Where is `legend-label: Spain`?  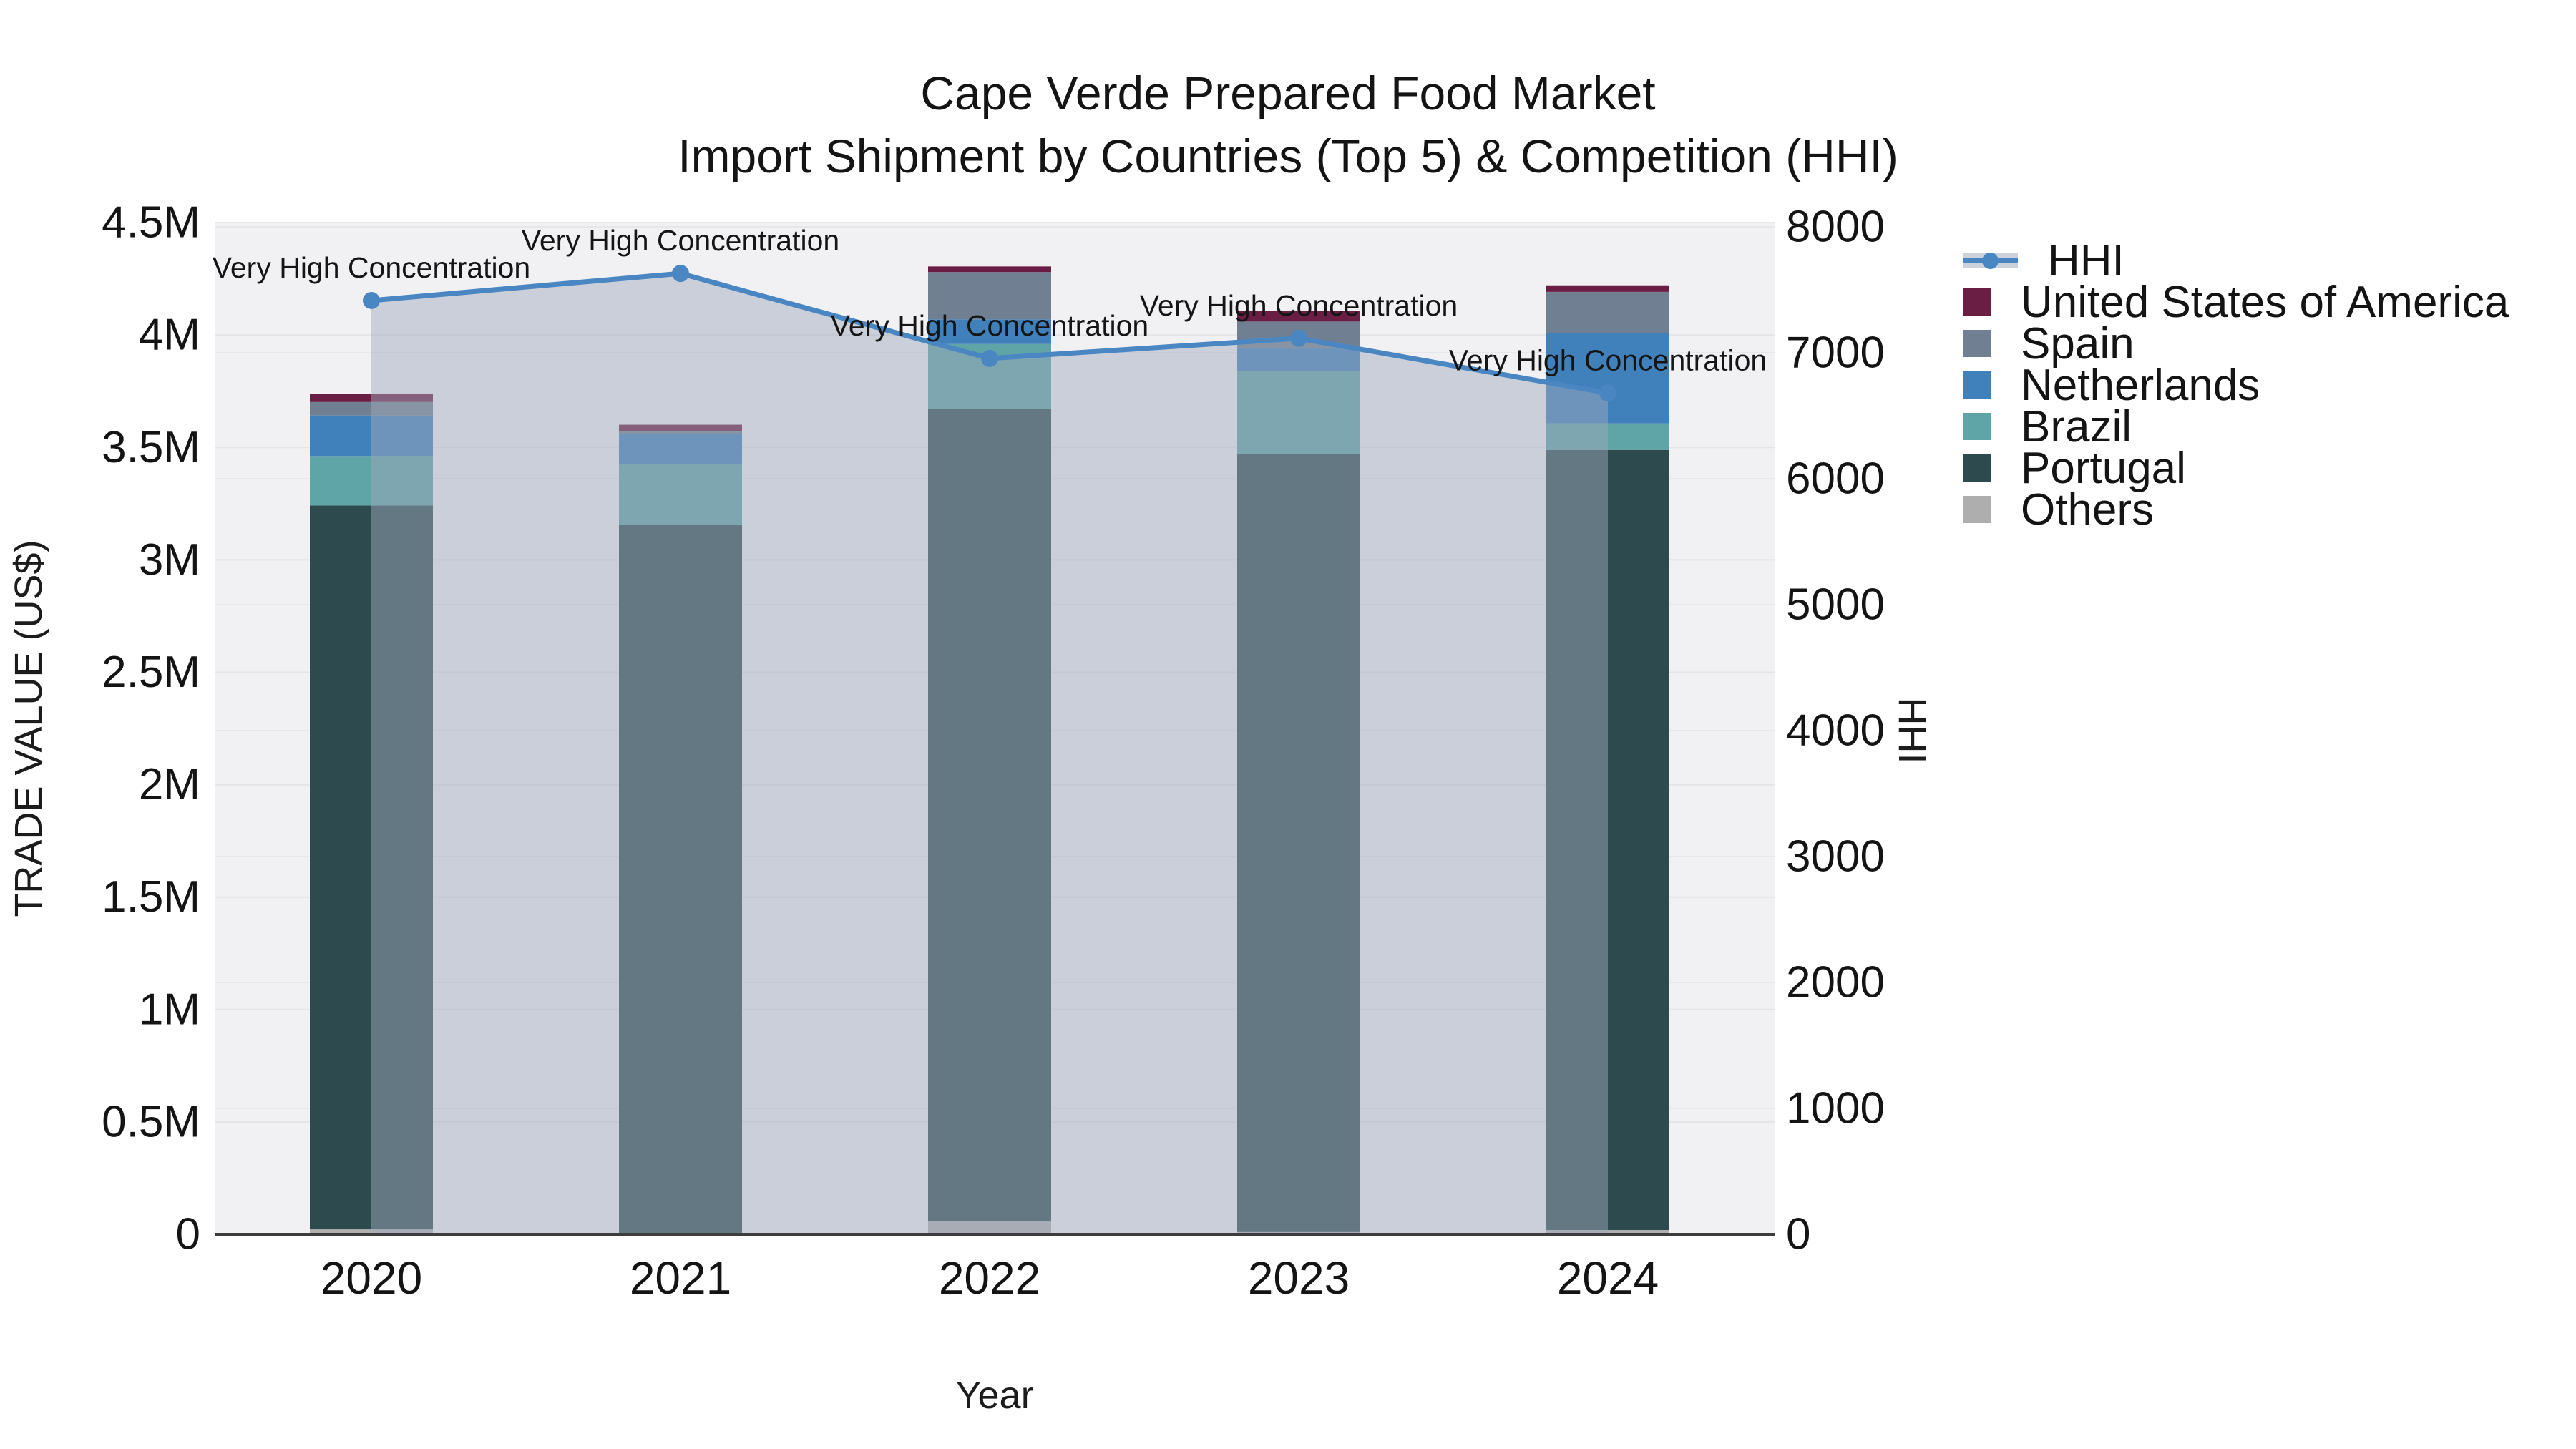
legend-label: Spain is located at coordinates (2078, 343).